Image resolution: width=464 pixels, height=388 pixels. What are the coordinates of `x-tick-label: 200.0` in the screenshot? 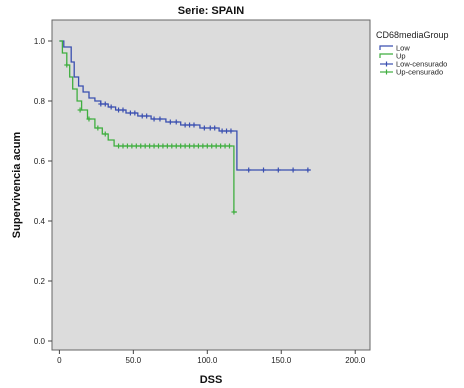 It's located at (355, 360).